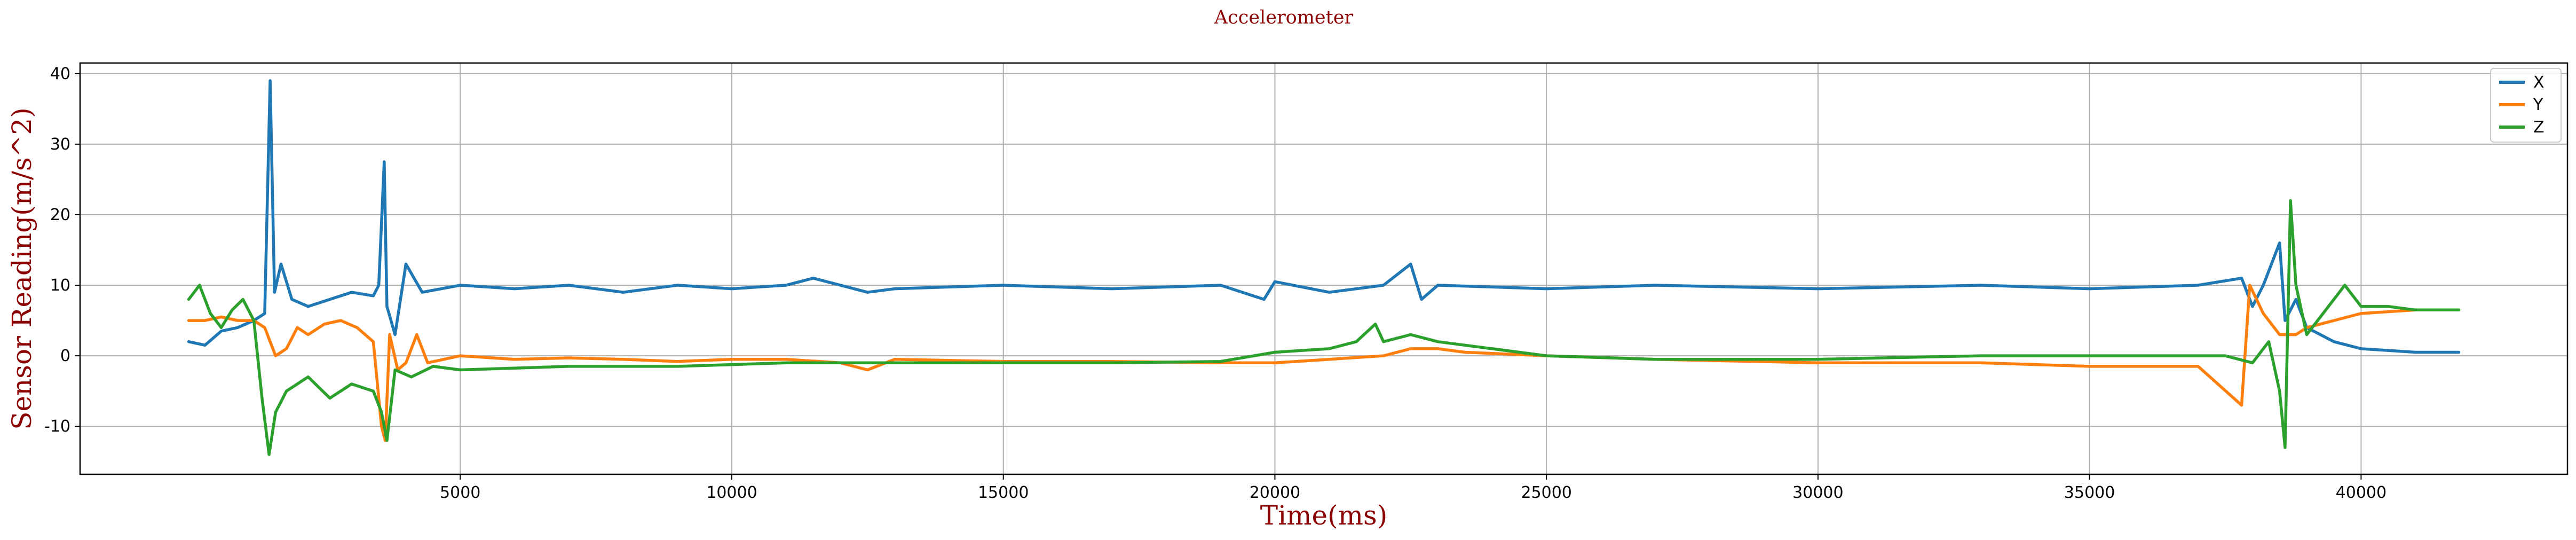  What do you see at coordinates (1413, 488) in the screenshot?
I see `x-axis-ticks: 5000 10000 15000 20000 25000 30000 35000 40000` at bounding box center [1413, 488].